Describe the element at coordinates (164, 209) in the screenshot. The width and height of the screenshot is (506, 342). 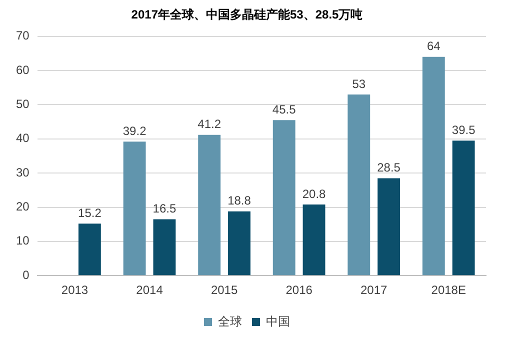
I see `data-label: 16.5` at that location.